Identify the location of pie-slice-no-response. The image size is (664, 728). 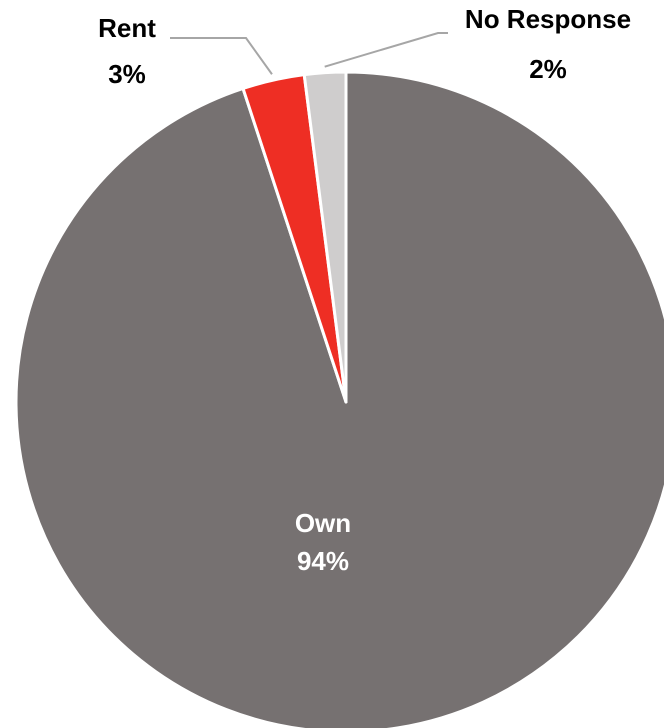
(325, 237).